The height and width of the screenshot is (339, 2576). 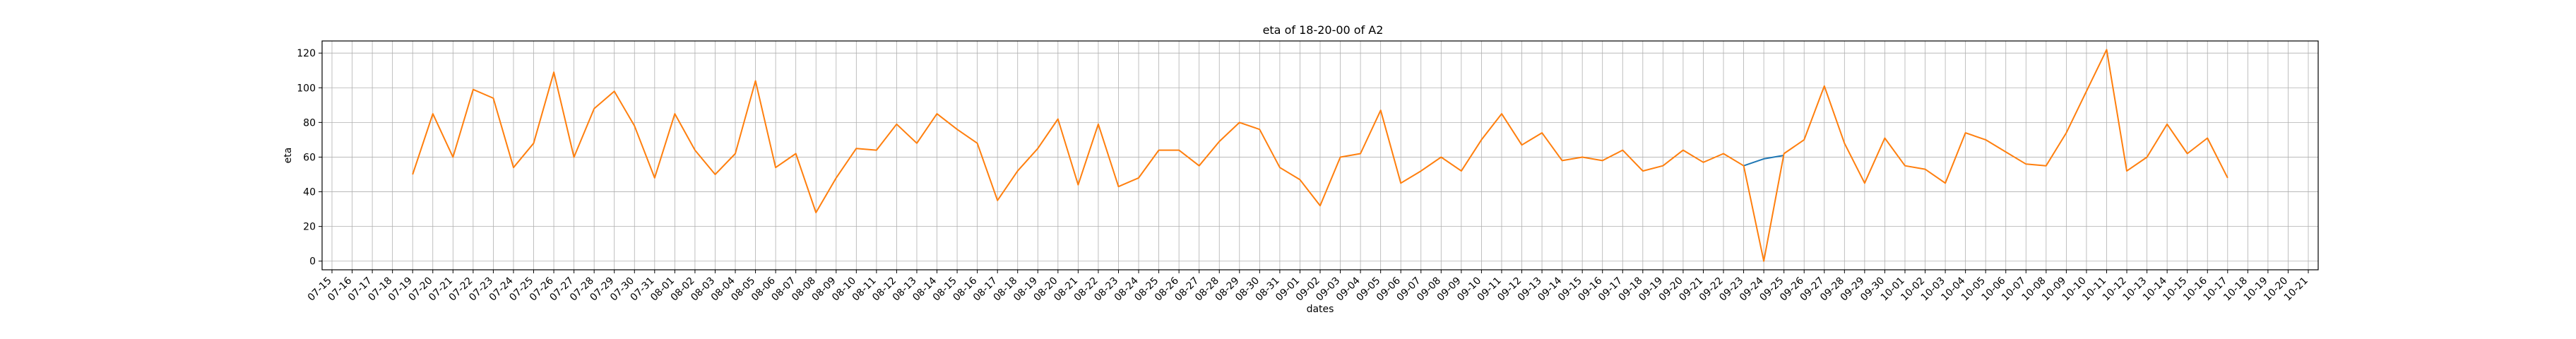 What do you see at coordinates (309, 227) in the screenshot?
I see `y-tick-label: 20` at bounding box center [309, 227].